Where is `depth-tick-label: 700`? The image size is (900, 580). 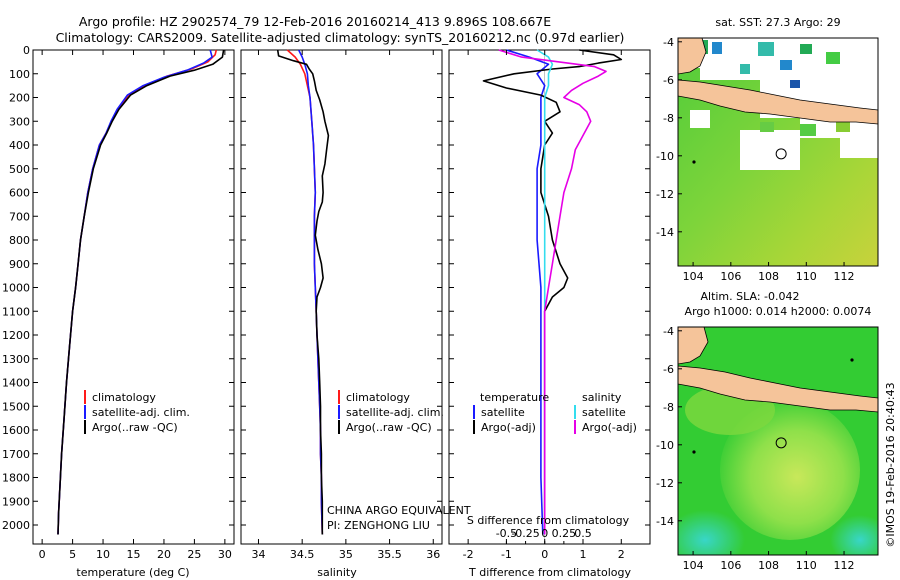 depth-tick-label: 700 is located at coordinates (19, 216).